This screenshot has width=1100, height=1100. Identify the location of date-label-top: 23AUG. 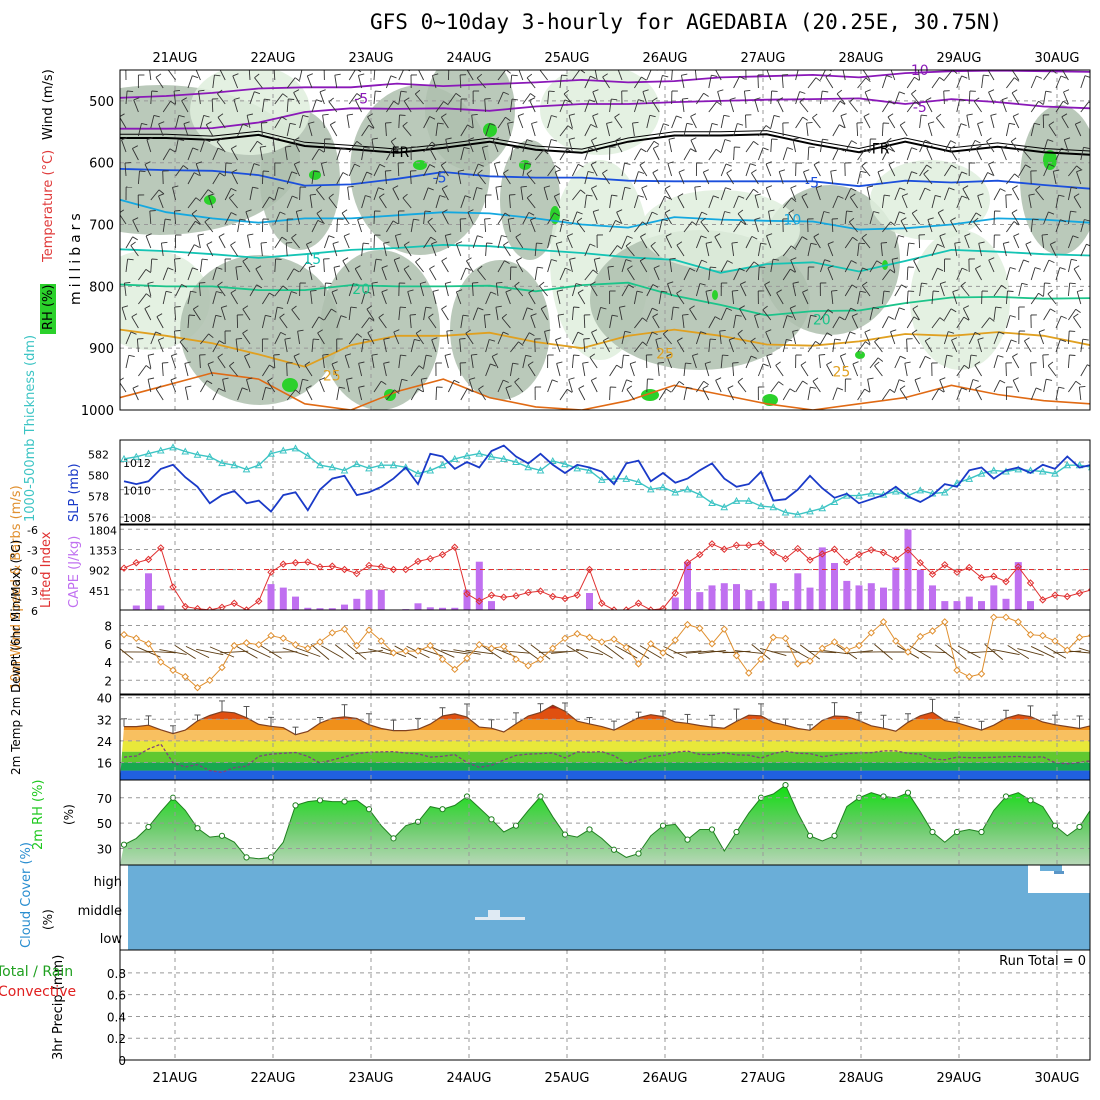
(370, 58).